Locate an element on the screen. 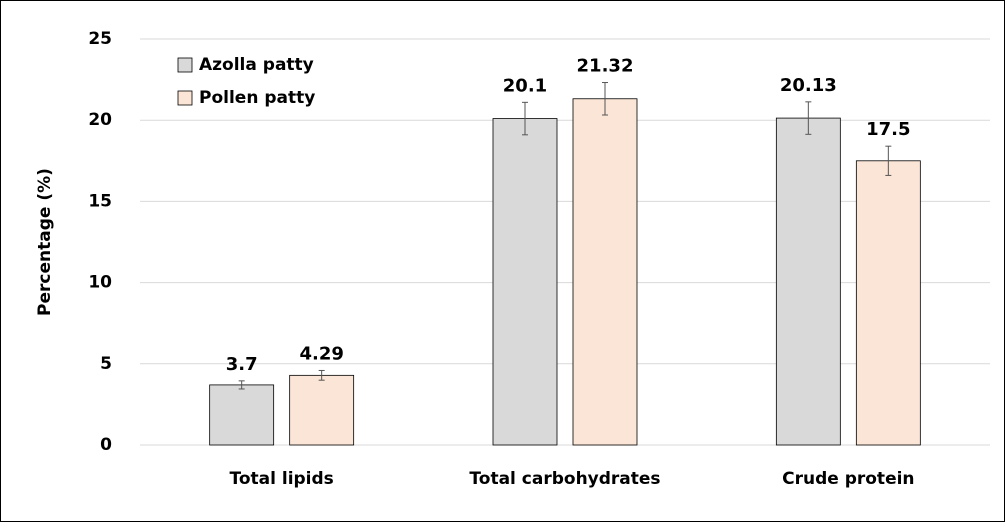 Image resolution: width=1005 pixels, height=522 pixels. value-label: 21.32 is located at coordinates (605, 66).